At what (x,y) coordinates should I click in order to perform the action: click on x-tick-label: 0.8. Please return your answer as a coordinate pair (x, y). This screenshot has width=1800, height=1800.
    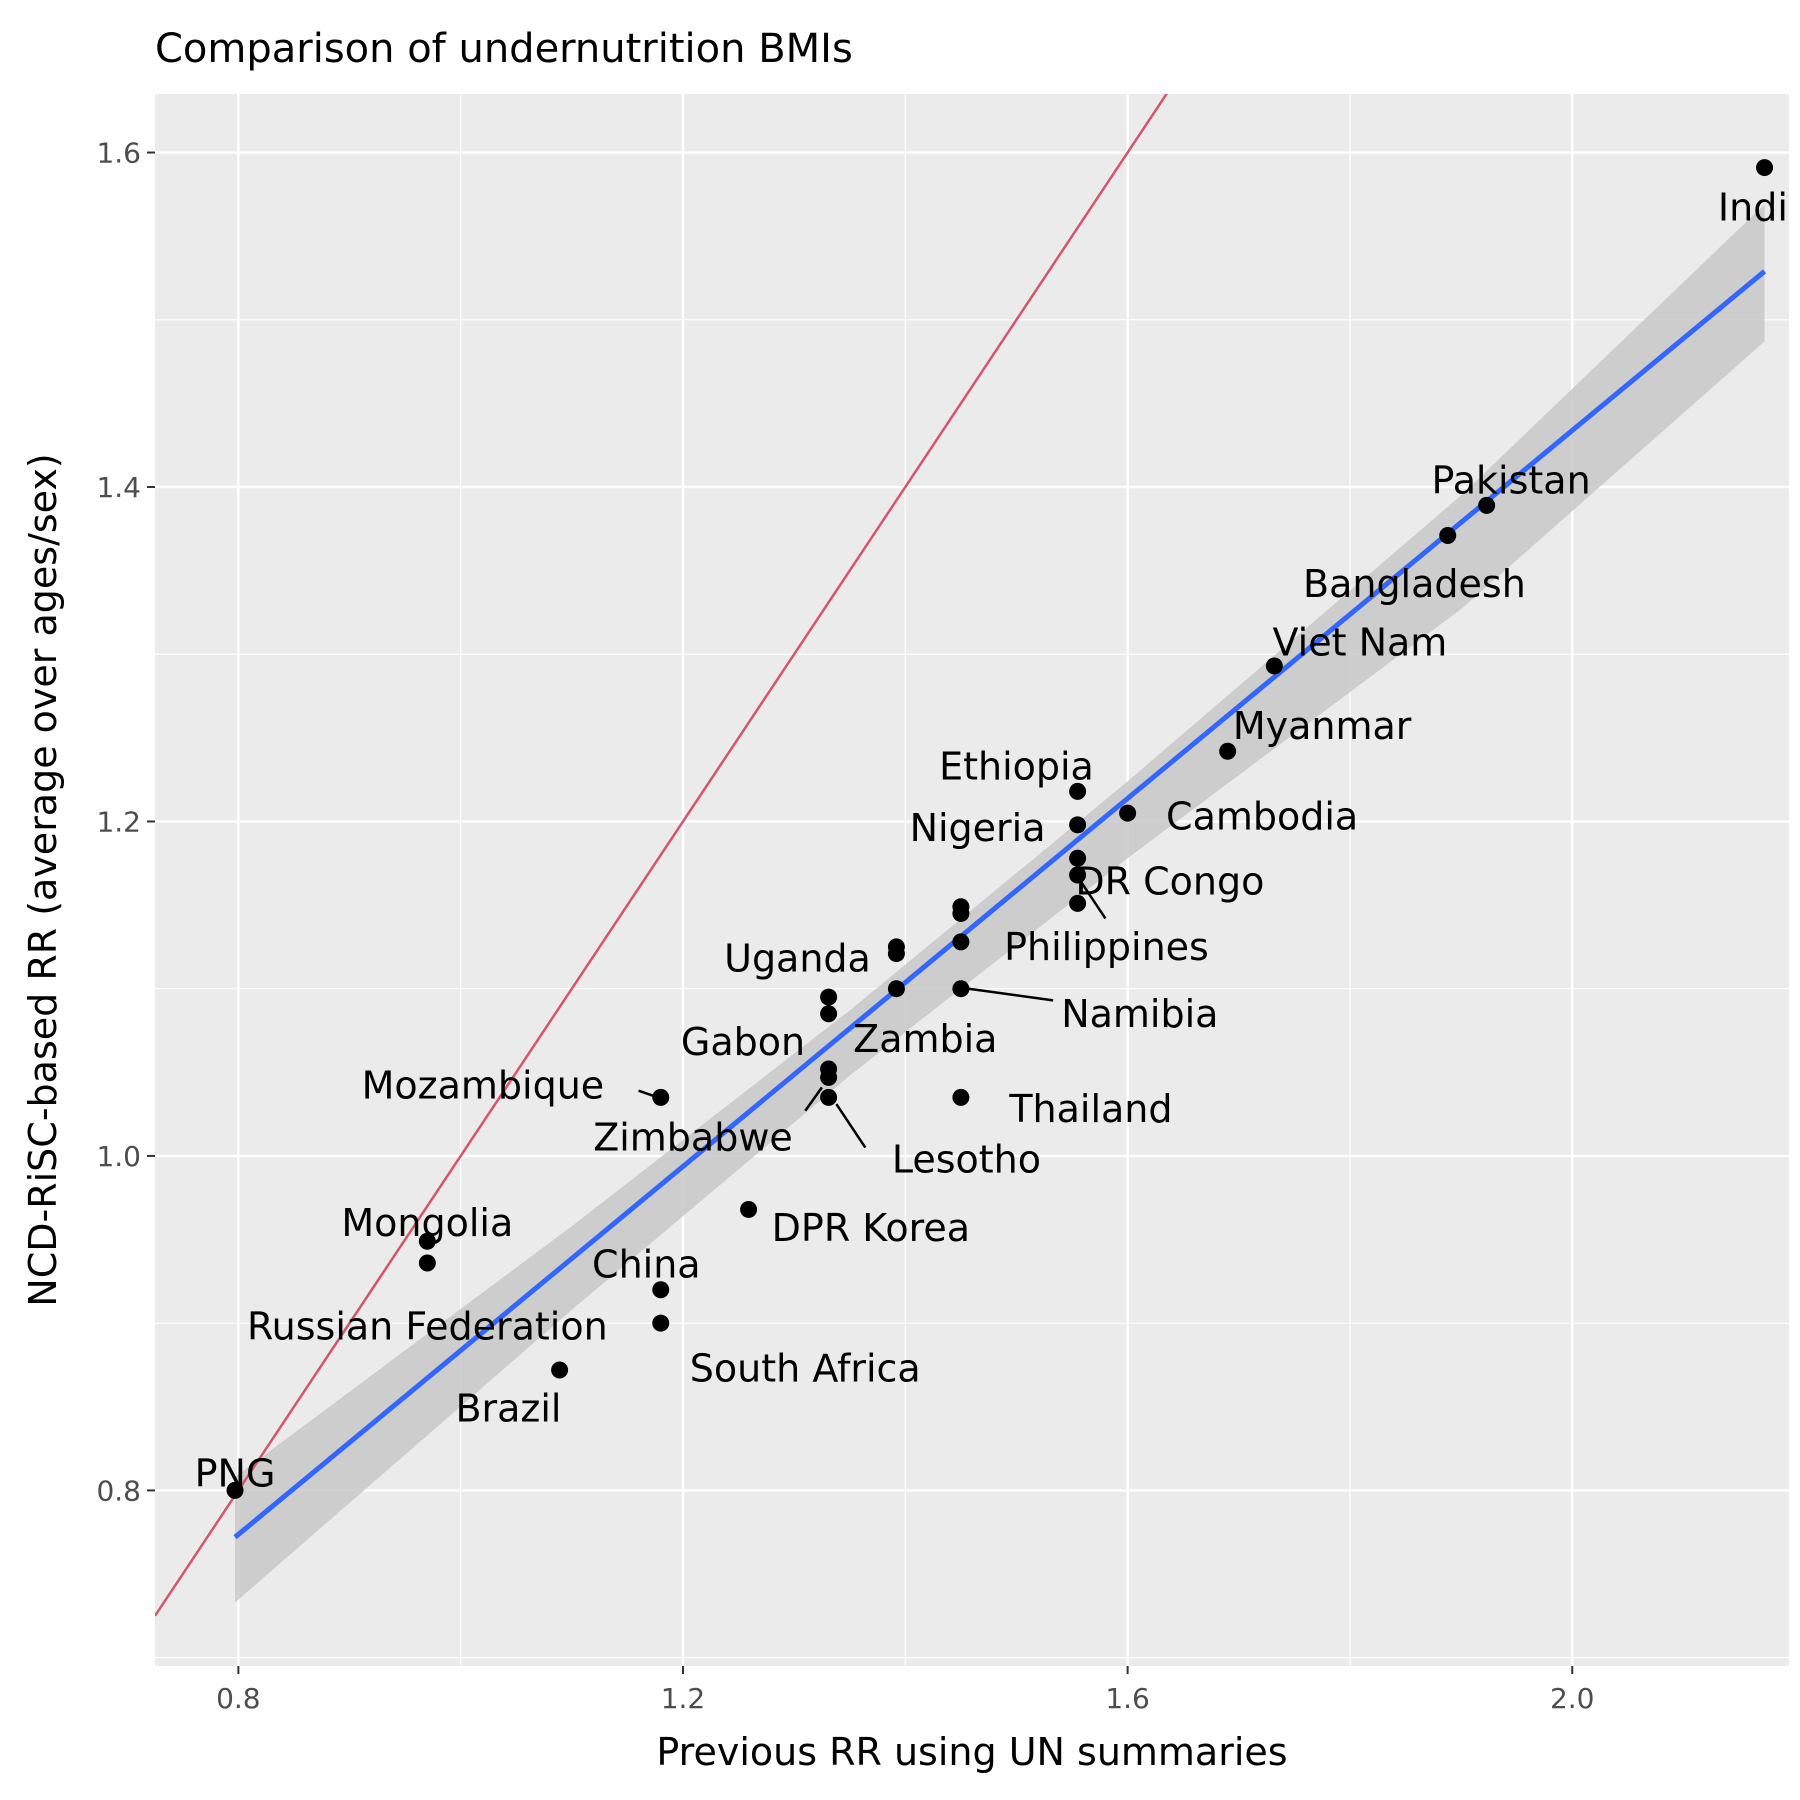
    Looking at the image, I should click on (238, 1698).